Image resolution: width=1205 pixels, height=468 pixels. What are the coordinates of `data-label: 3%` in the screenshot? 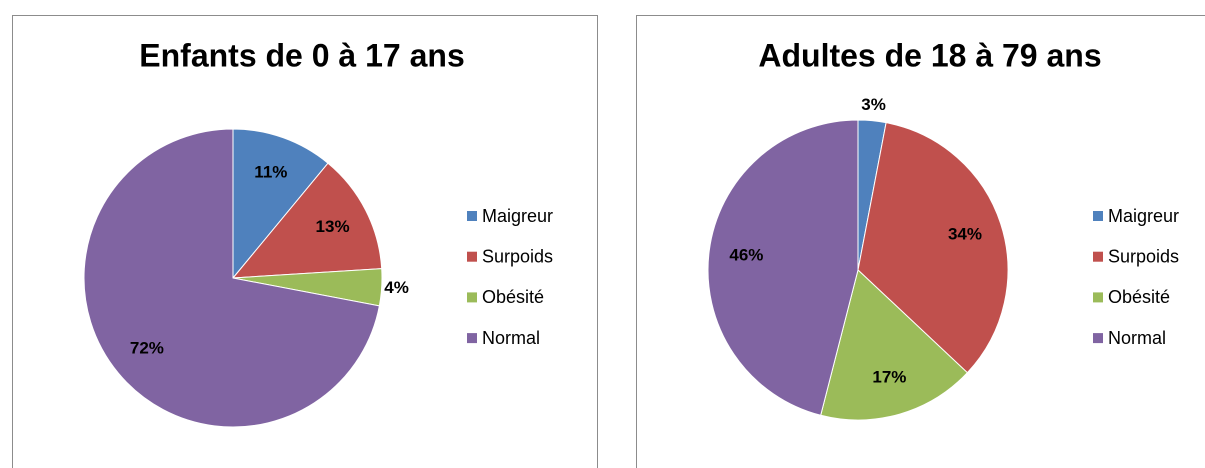 It's located at (873, 104).